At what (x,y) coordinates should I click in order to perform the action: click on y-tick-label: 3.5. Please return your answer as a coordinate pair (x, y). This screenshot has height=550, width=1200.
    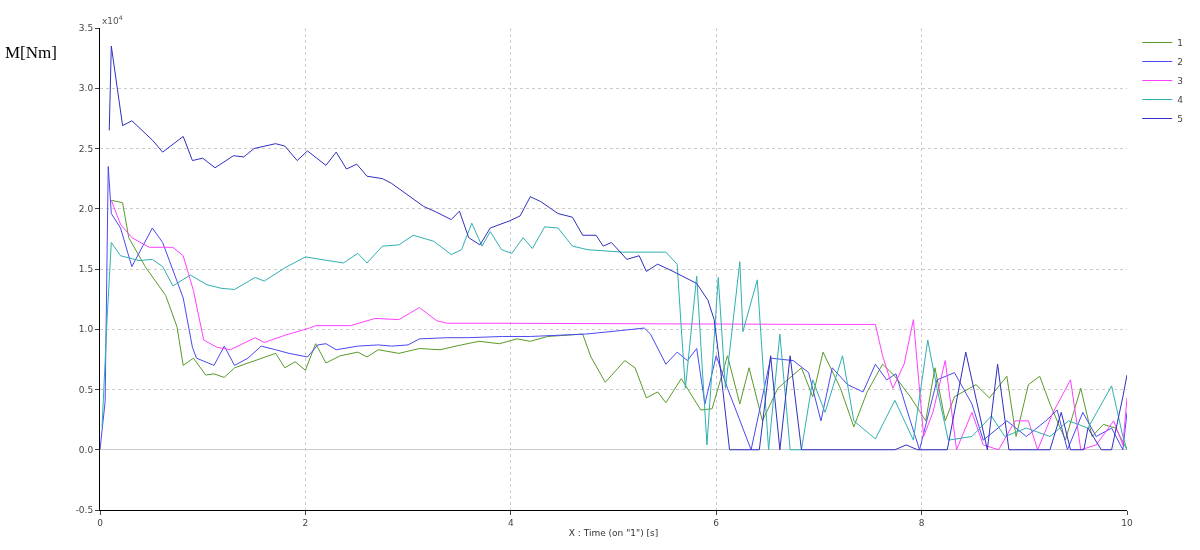
    Looking at the image, I should click on (86, 28).